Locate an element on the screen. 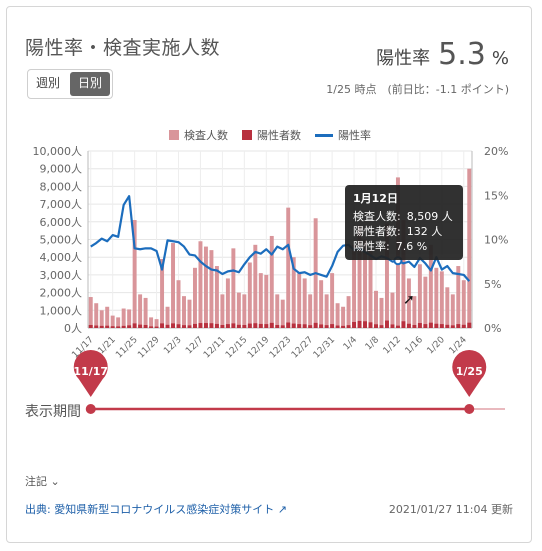 This screenshot has height=551, width=542. y-right-tick-label: 5% is located at coordinates (492, 284).